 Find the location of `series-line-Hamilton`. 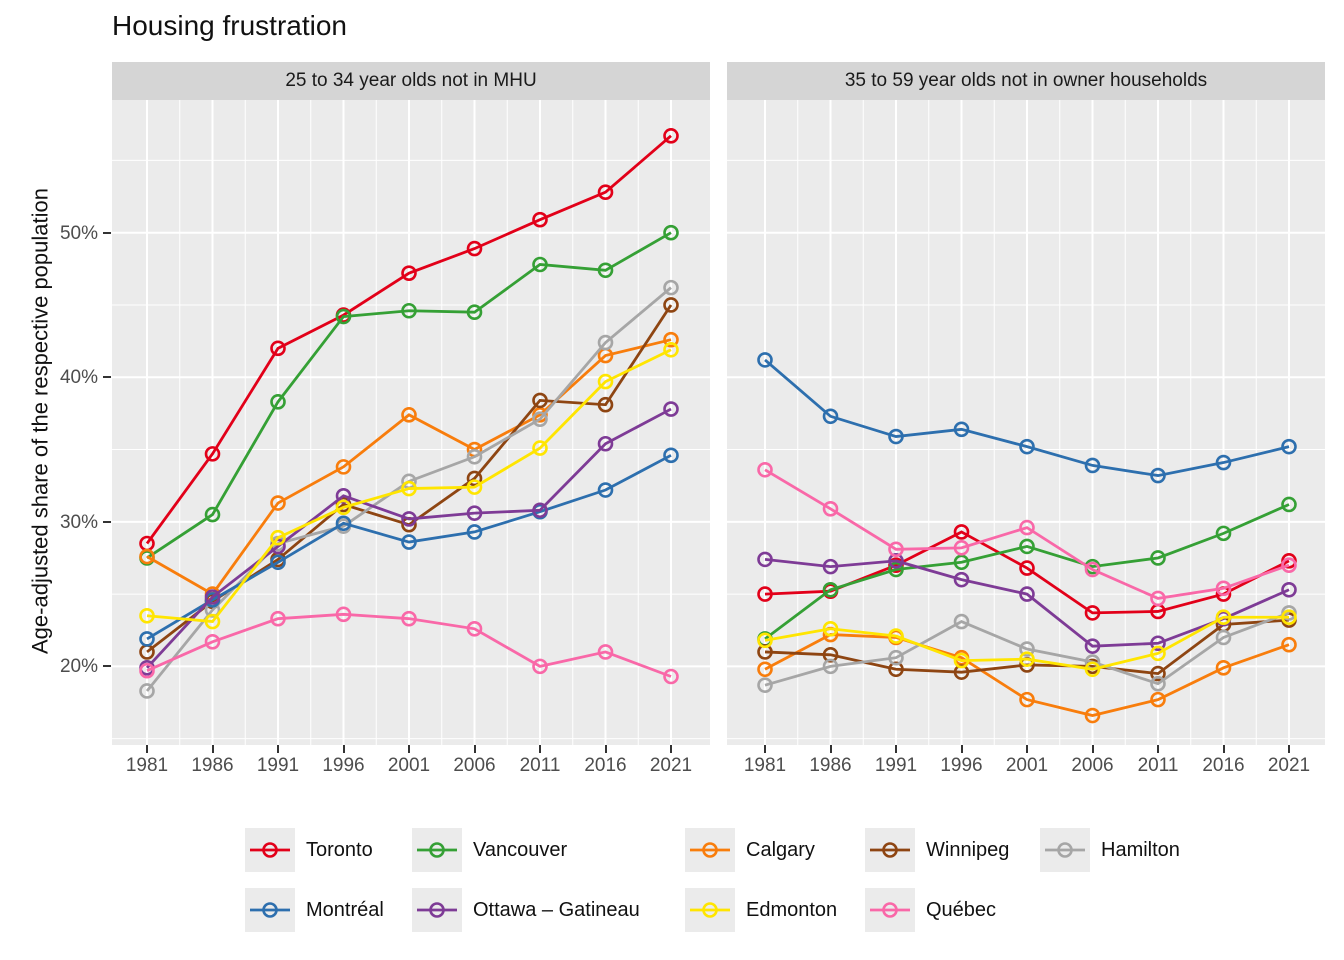

series-line-Hamilton is located at coordinates (1027, 649).